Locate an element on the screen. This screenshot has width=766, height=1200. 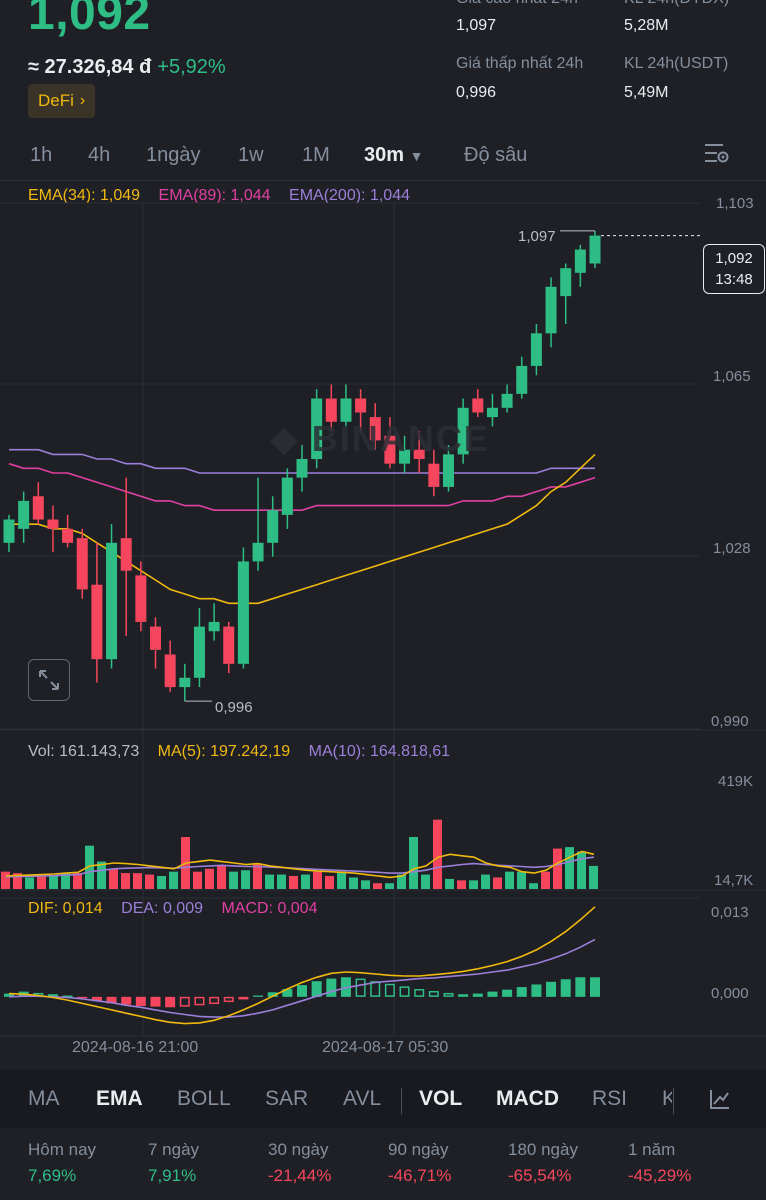
ind-tab-boll: BOLL is located at coordinates (204, 1098).